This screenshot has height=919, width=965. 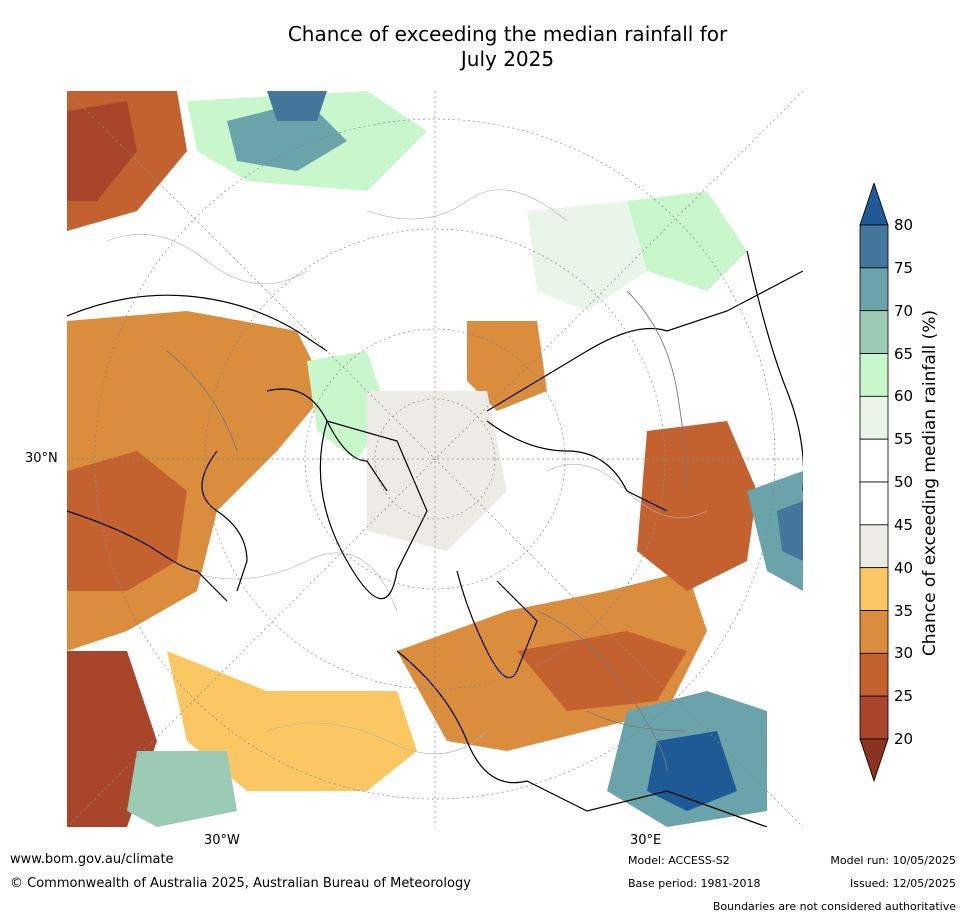 I want to click on coast-europe-north, so click(x=577, y=466).